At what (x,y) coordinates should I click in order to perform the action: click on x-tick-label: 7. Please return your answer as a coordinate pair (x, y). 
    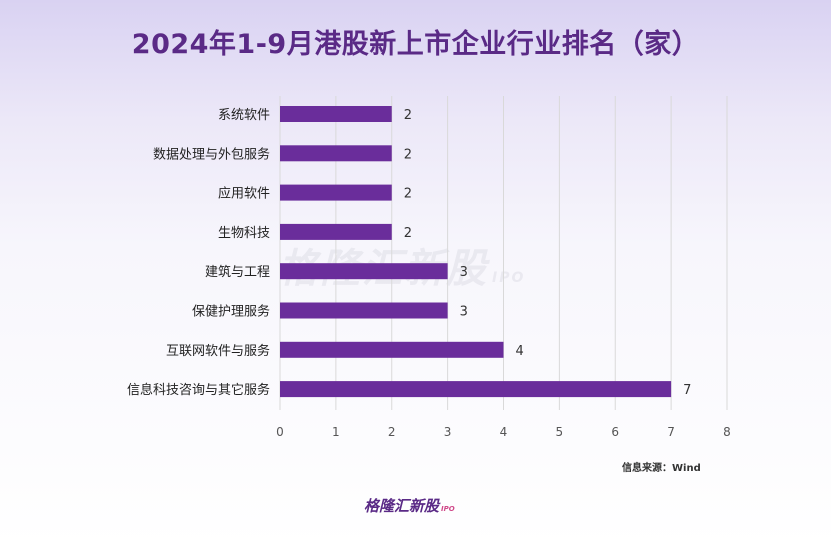
    Looking at the image, I should click on (671, 432).